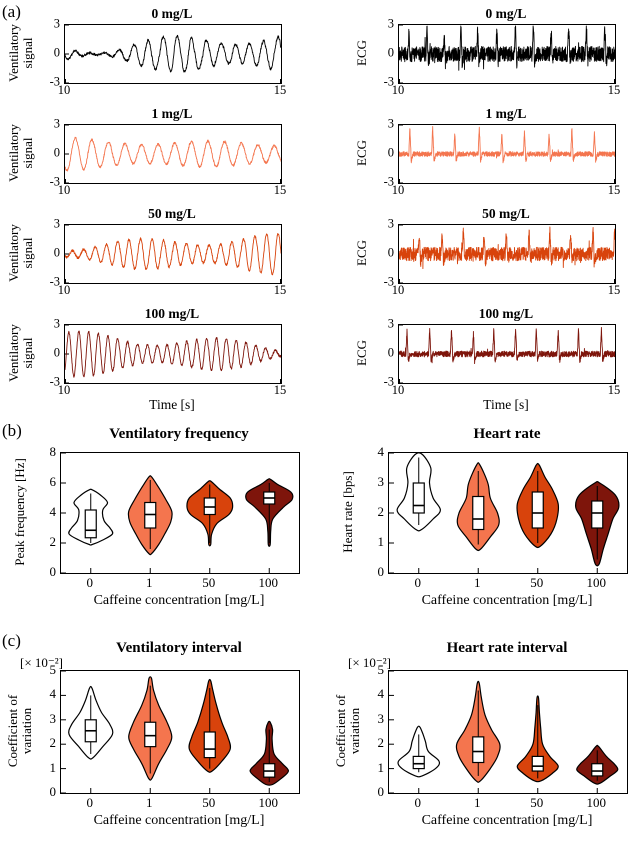 The width and height of the screenshot is (633, 848). Describe the element at coordinates (179, 648) in the screenshot. I see `chart-title: Ventilatory interval` at that location.